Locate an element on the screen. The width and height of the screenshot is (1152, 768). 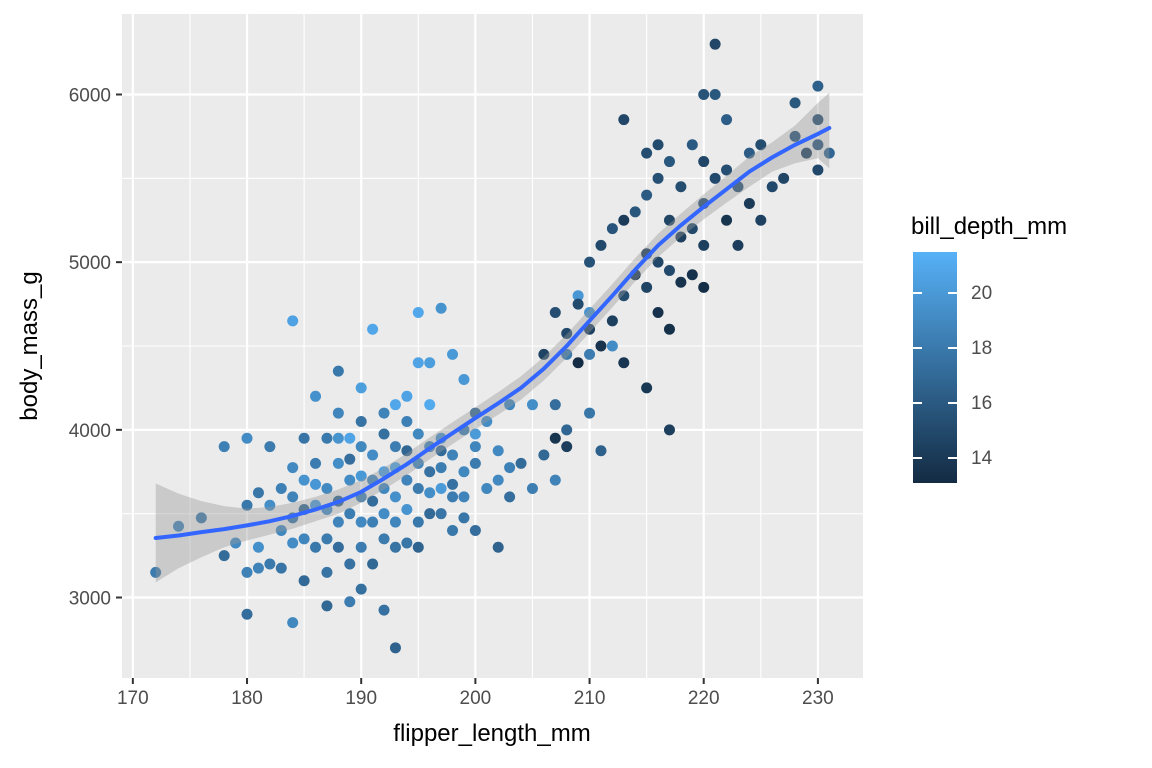
y-tick-label: 5000 is located at coordinates (90, 263).